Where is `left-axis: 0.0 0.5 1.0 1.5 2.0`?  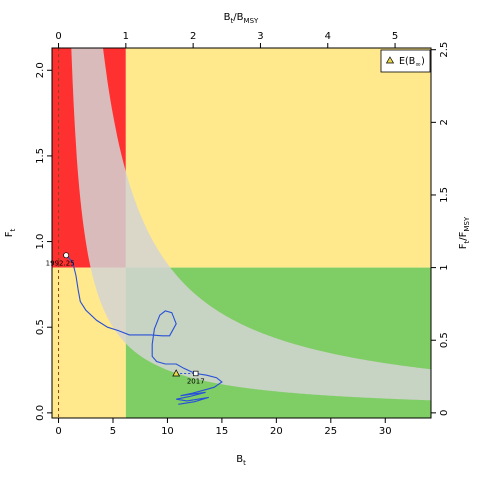 left-axis: 0.0 0.5 1.0 1.5 2.0 is located at coordinates (43, 241).